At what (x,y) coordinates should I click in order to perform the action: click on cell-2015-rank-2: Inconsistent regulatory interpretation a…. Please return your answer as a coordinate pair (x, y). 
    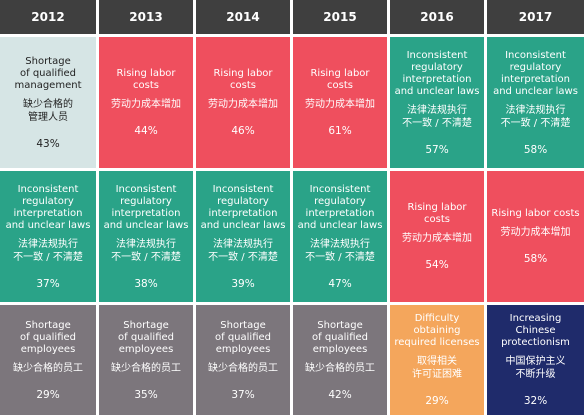
    Looking at the image, I should click on (340, 236).